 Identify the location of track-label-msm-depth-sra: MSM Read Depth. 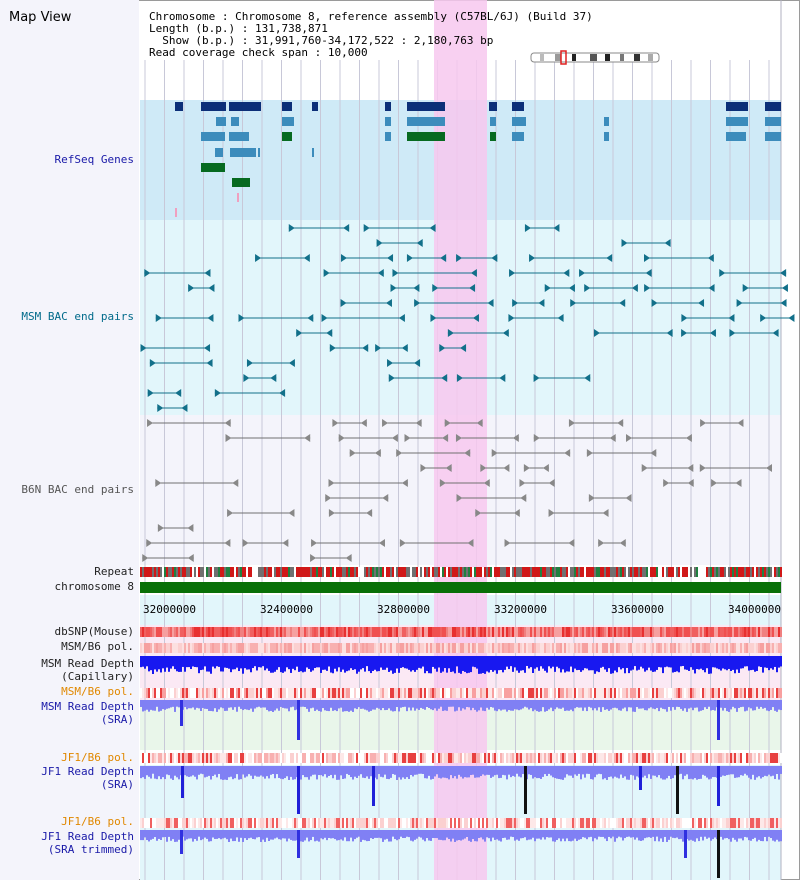
(87, 706).